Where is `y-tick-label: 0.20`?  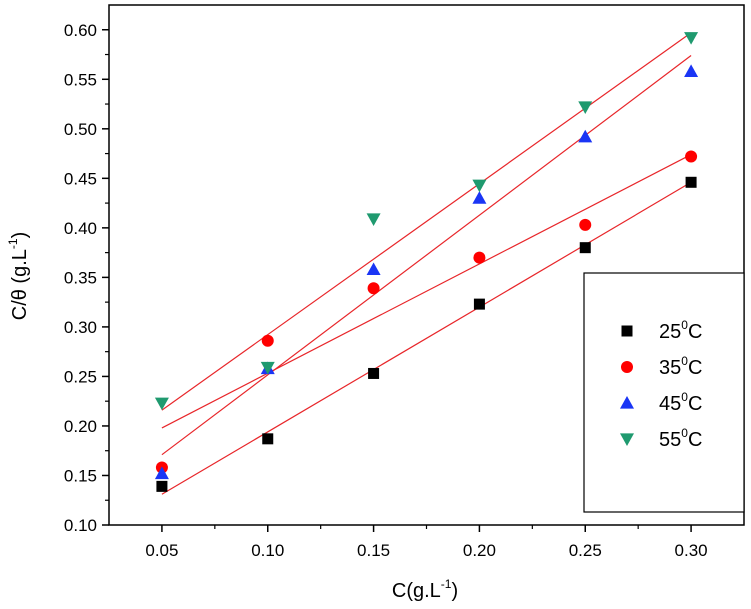 y-tick-label: 0.20 is located at coordinates (80, 426).